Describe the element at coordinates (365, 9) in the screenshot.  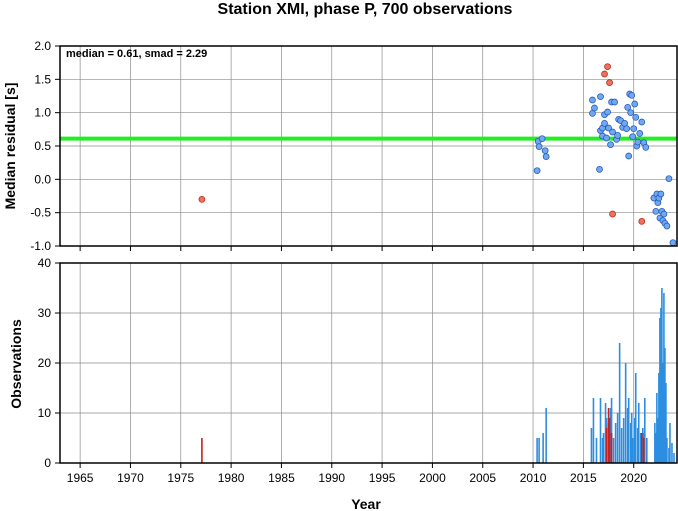
I see `chart-title: Station XMI, phase P, 700 observations` at that location.